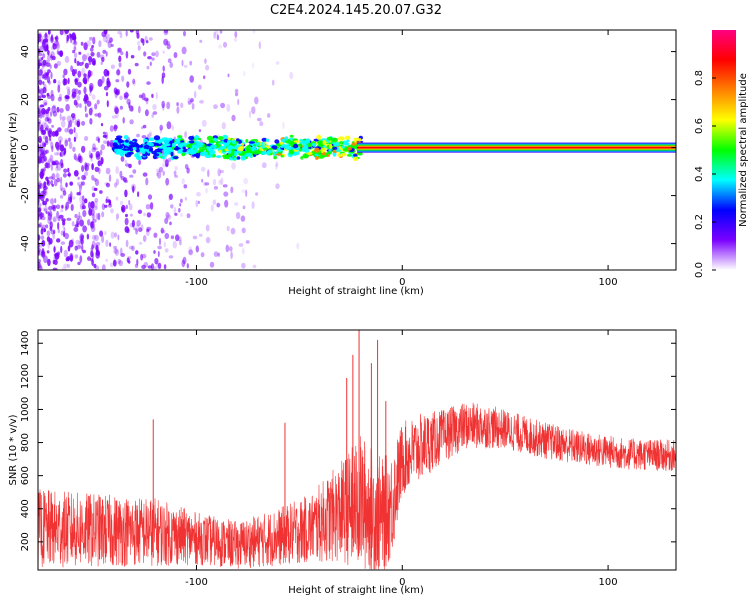 This screenshot has width=750, height=604. I want to click on y-tick-label: 400, so click(25, 508).